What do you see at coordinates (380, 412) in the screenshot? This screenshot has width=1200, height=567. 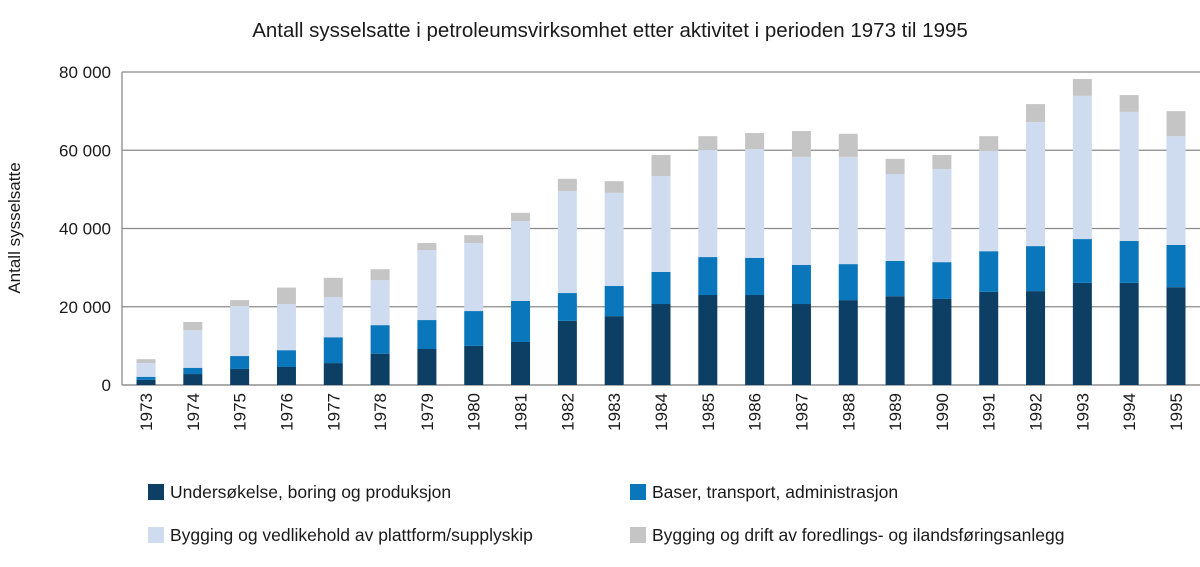 I see `x-tick-label: 1978` at bounding box center [380, 412].